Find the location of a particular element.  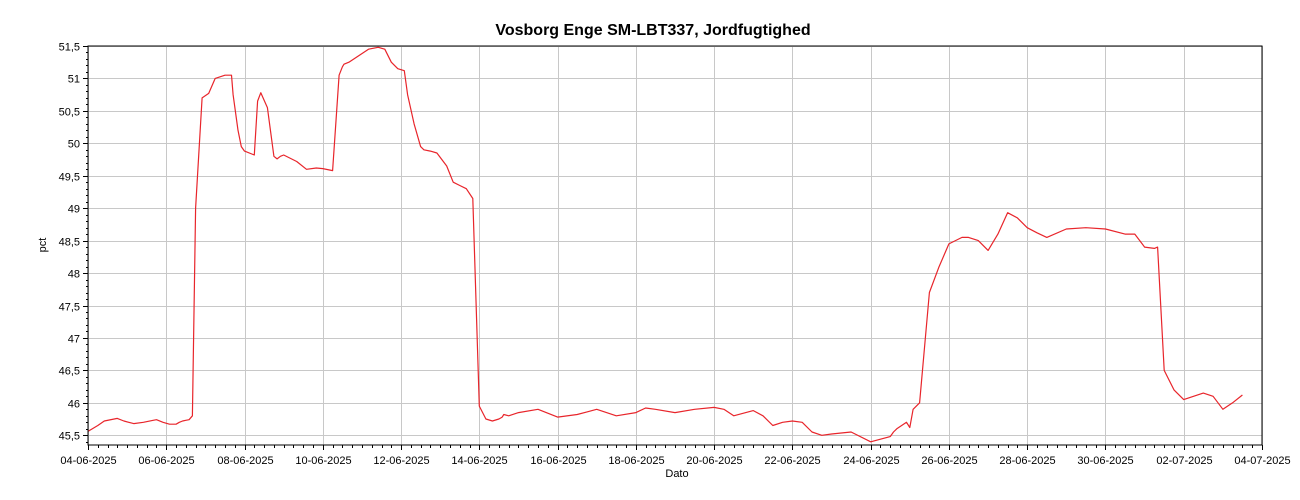

x-tick-label: 24-06-2025 is located at coordinates (871, 461).